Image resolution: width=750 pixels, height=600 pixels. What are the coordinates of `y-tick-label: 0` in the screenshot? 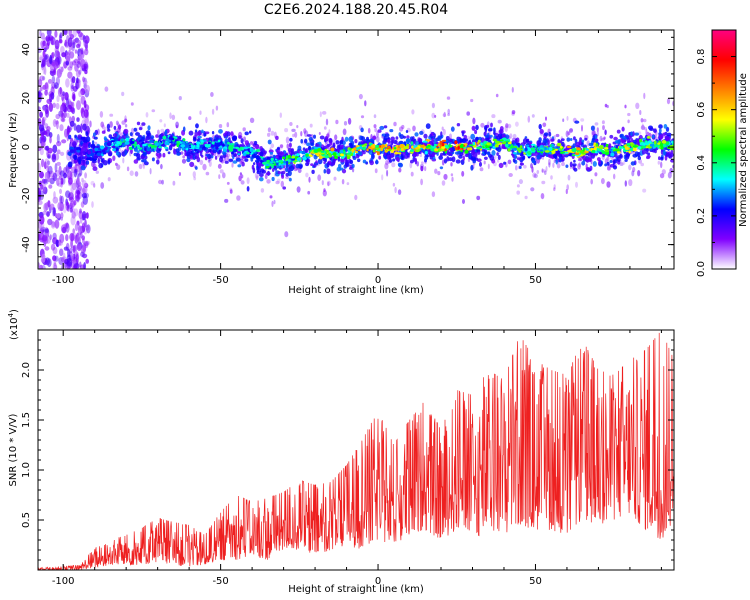 It's located at (26, 147).